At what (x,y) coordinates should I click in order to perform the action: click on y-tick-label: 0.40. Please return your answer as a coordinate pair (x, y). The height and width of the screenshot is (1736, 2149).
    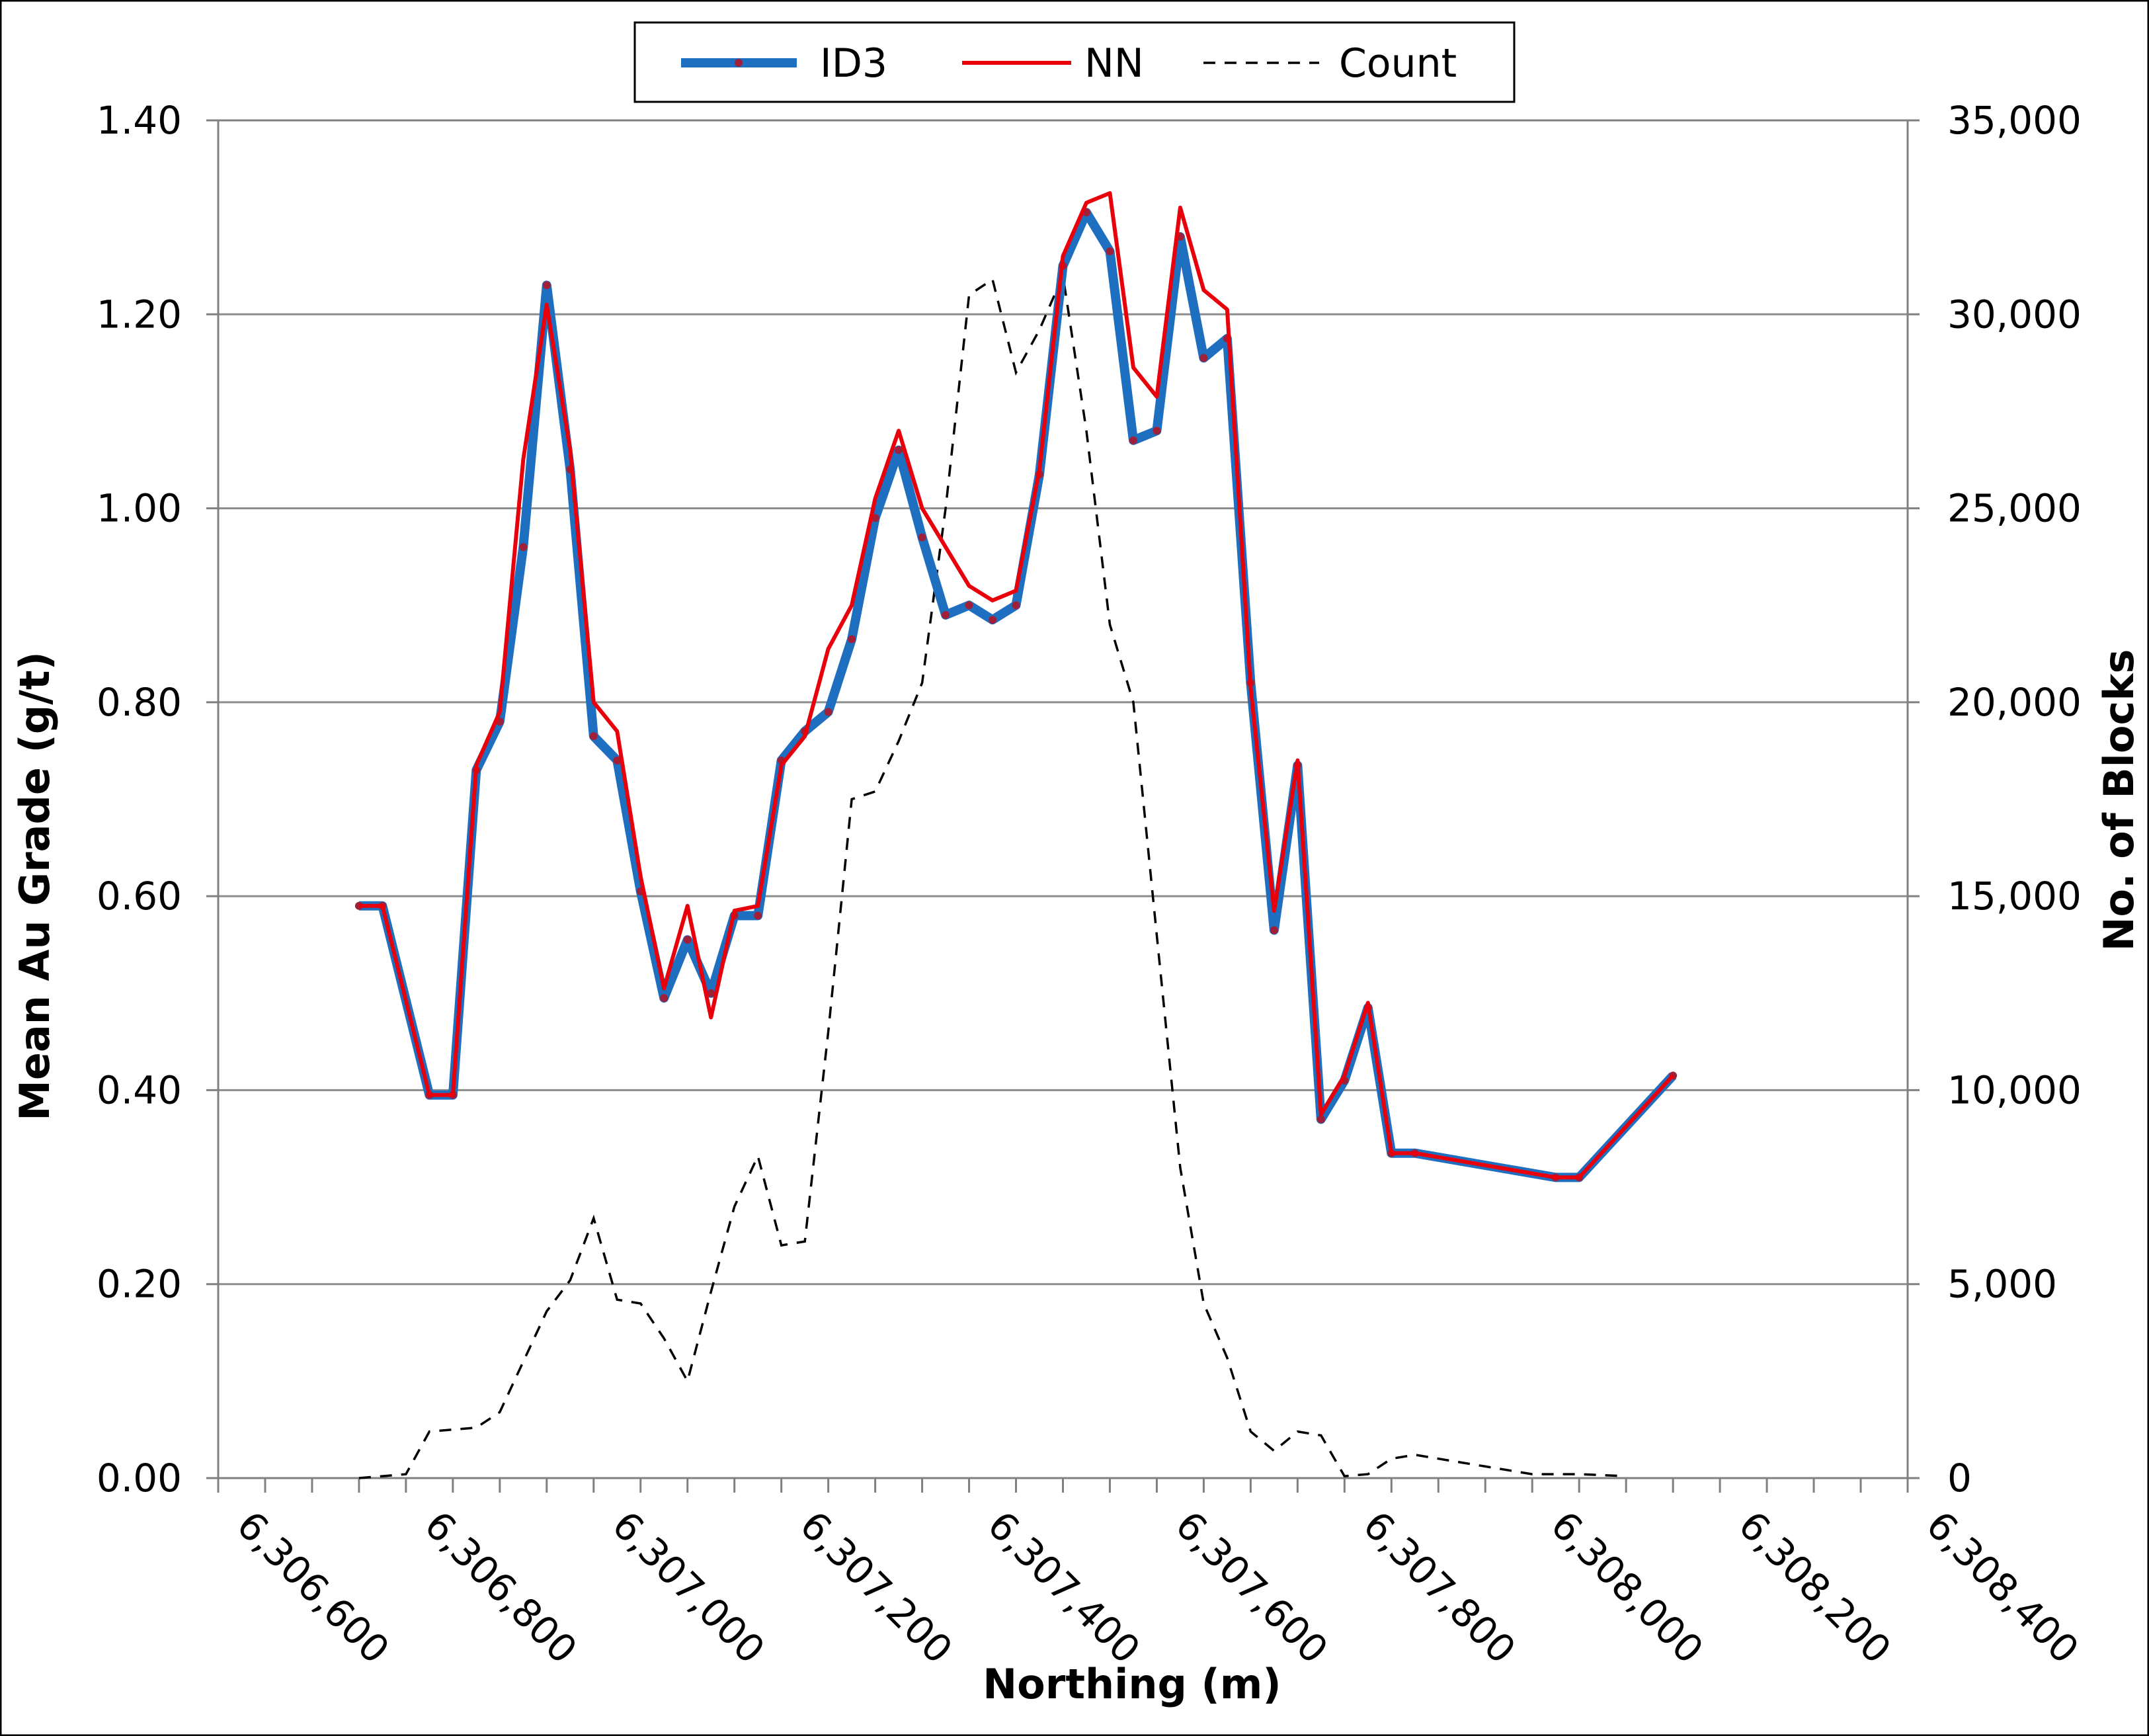
    Looking at the image, I should click on (139, 1089).